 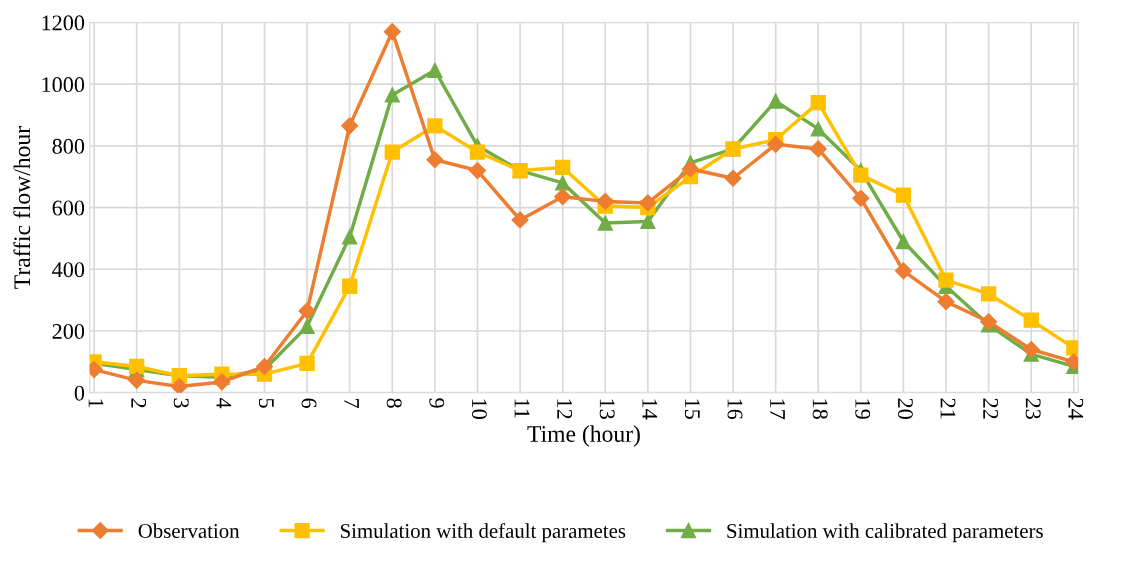 I want to click on x-tick-label: 8, so click(x=394, y=403).